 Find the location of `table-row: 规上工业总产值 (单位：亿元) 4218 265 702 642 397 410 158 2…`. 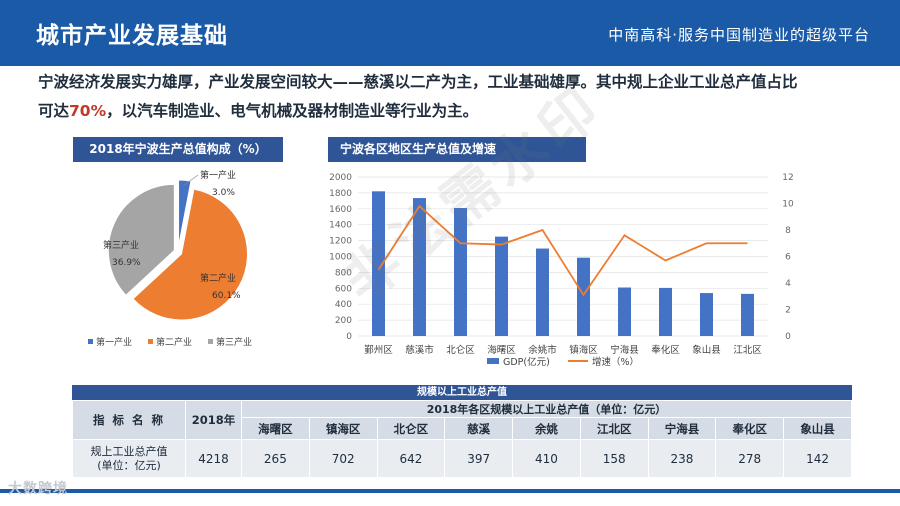

table-row: 规上工业总产值 (单位：亿元) 4218 265 702 642 397 410 158 2… is located at coordinates (462, 458).